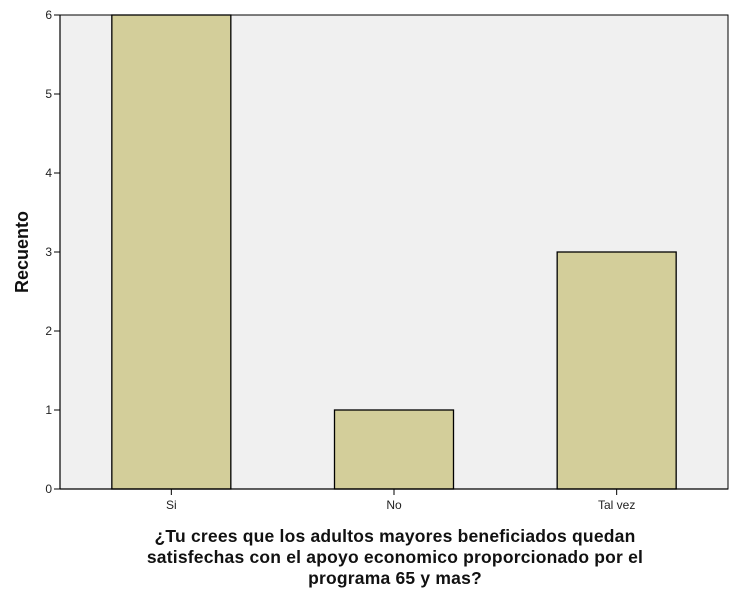 Image resolution: width=730 pixels, height=597 pixels. Describe the element at coordinates (48, 94) in the screenshot. I see `y-tick-label: 5` at that location.